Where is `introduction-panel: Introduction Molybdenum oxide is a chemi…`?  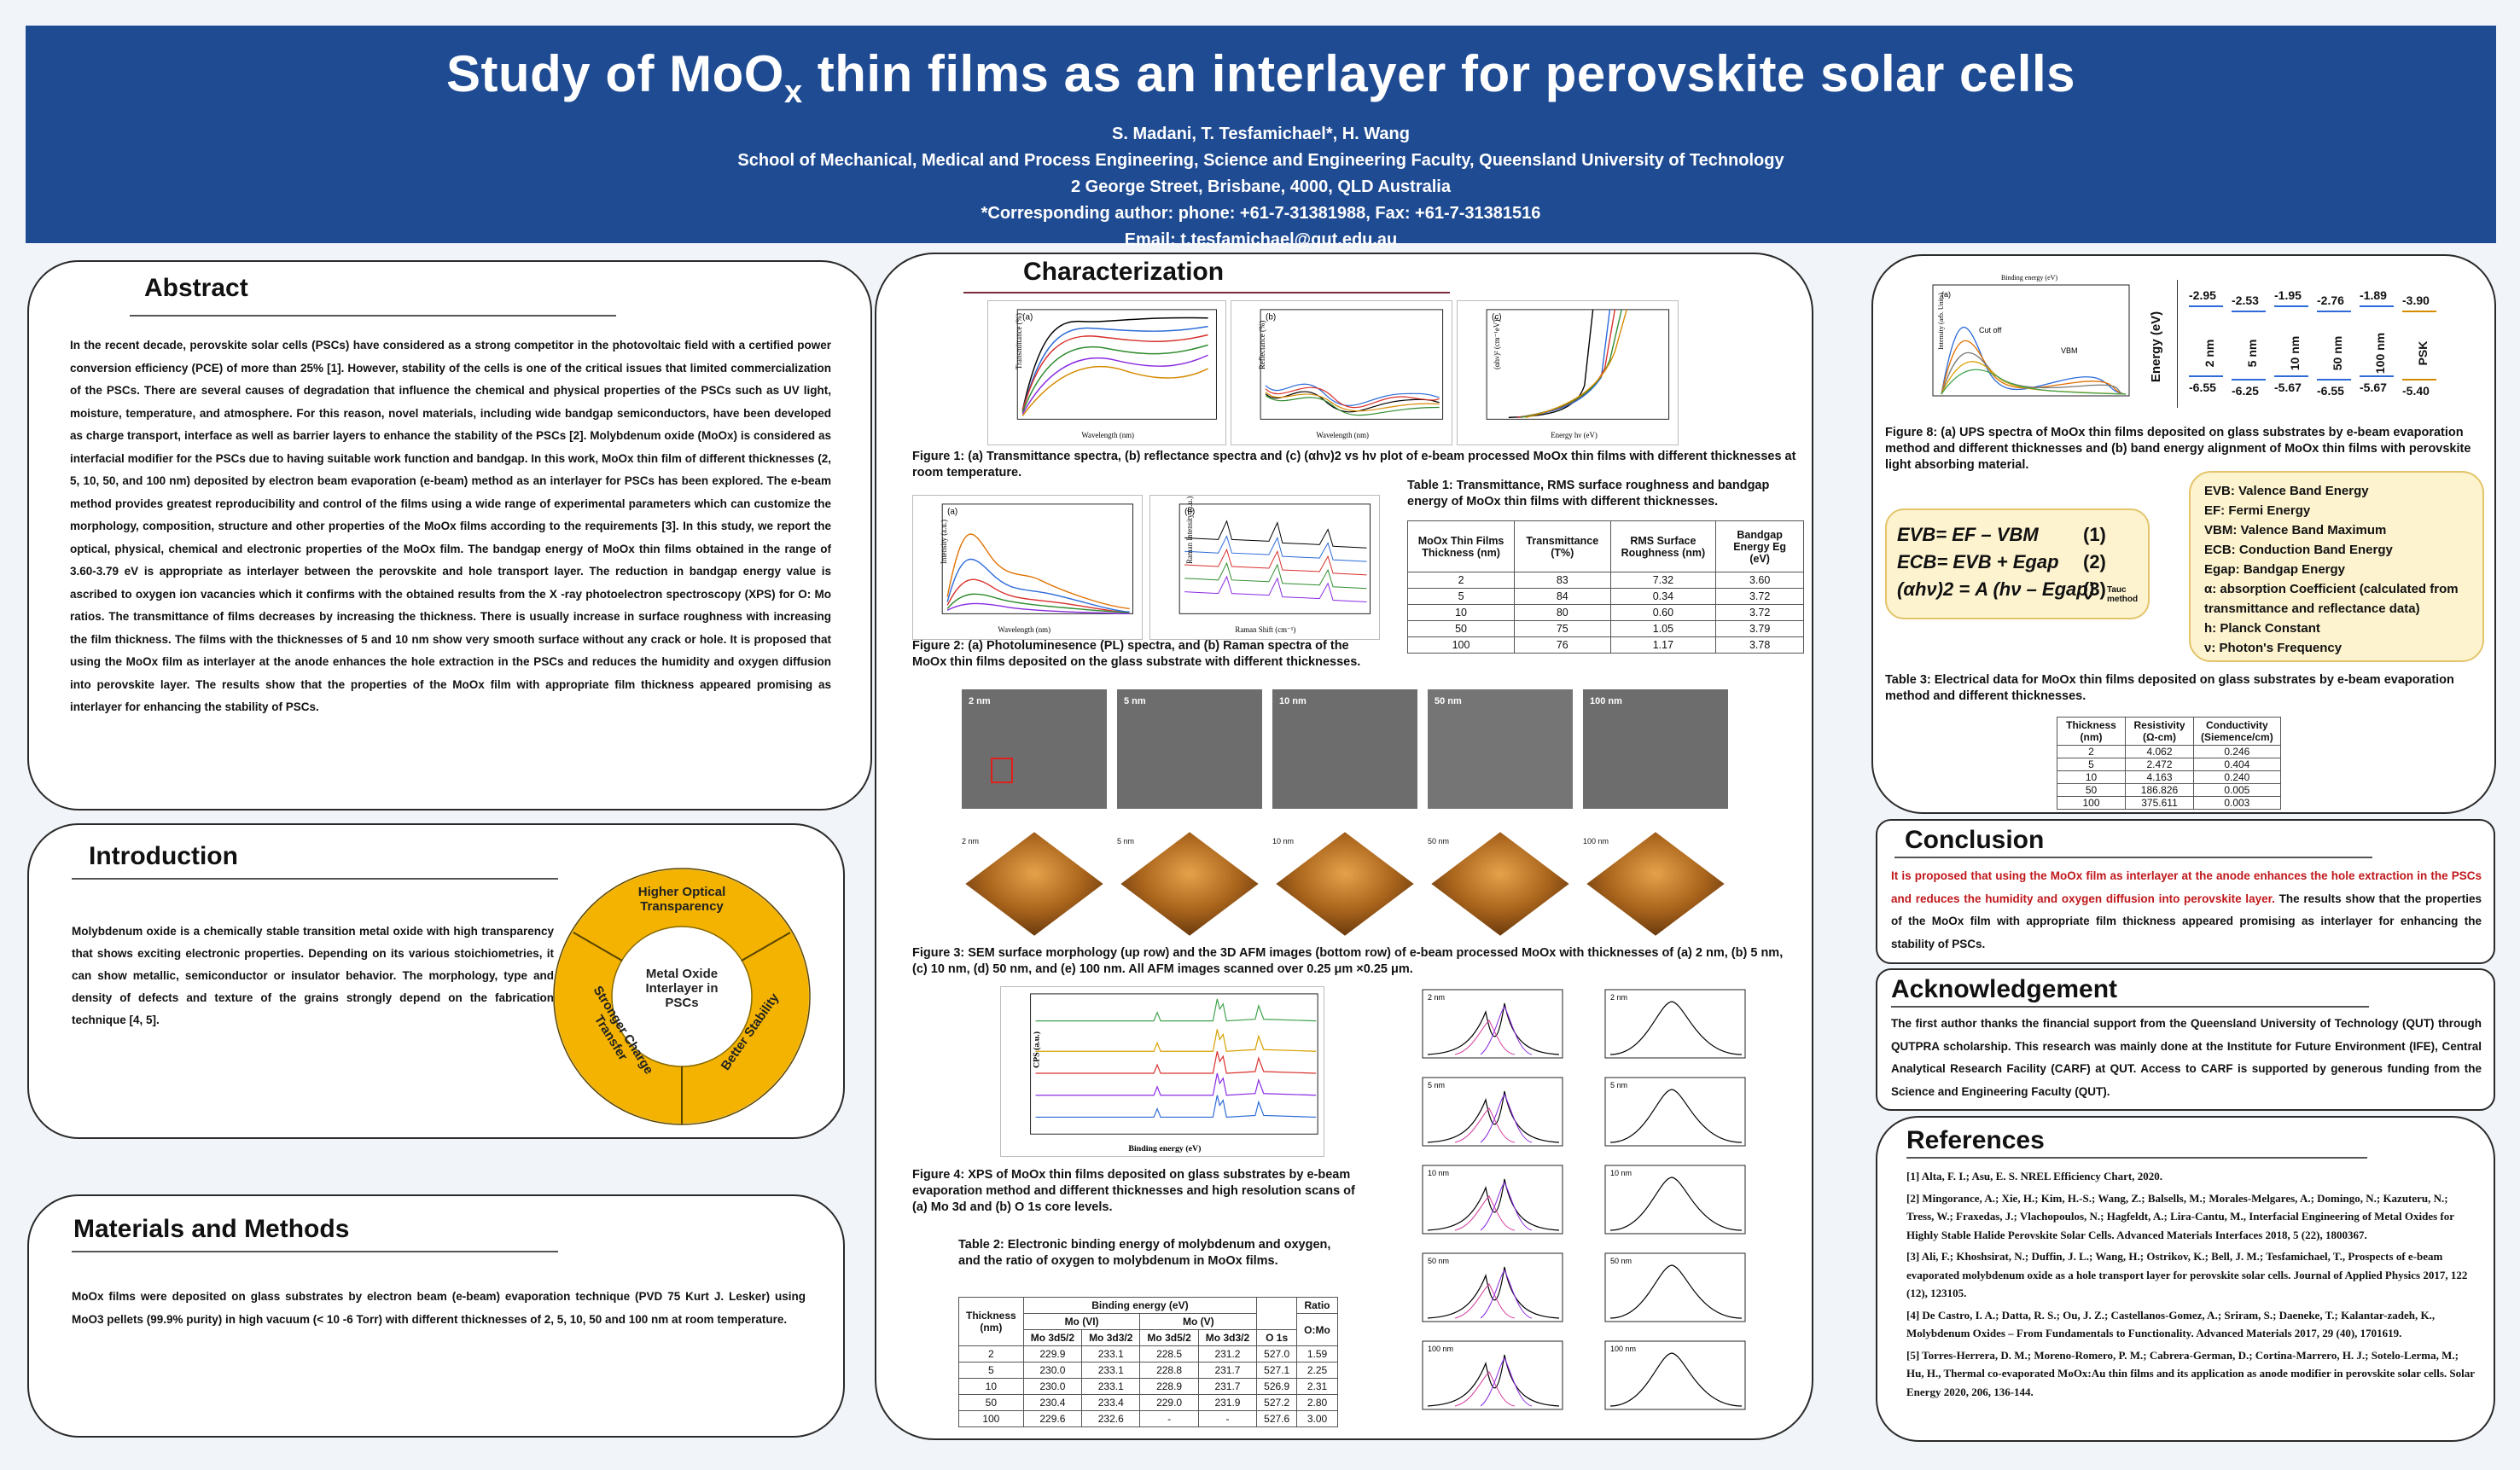 introduction-panel: Introduction Molybdenum oxide is a chemi… is located at coordinates (436, 981).